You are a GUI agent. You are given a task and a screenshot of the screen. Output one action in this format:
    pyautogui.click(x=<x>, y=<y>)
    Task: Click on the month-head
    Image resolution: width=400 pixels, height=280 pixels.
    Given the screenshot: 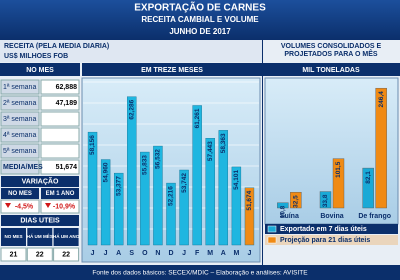 What is the action you would take?
    pyautogui.click(x=40, y=69)
    